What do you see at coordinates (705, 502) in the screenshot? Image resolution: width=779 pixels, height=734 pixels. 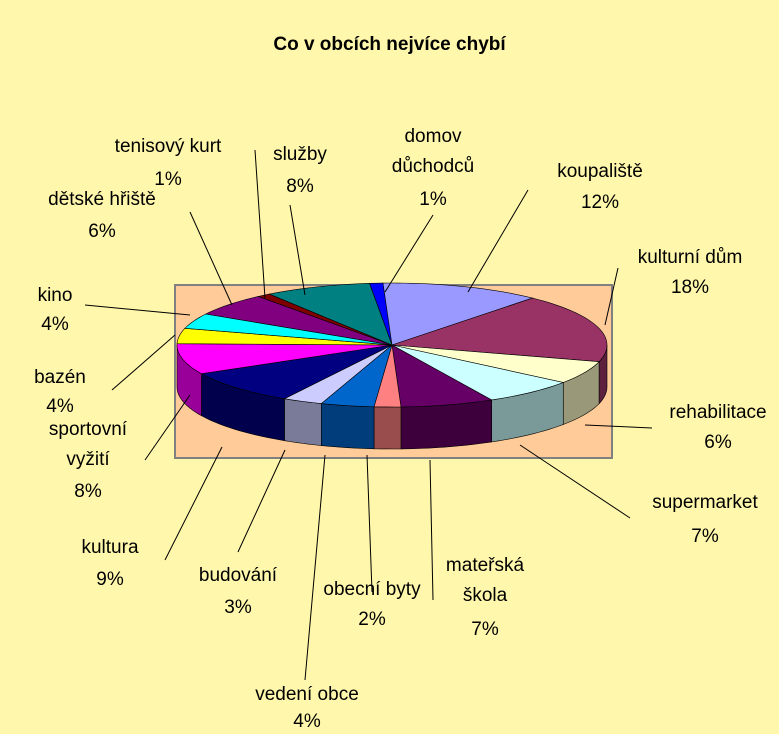 I see `category-label: supermarket` at bounding box center [705, 502].